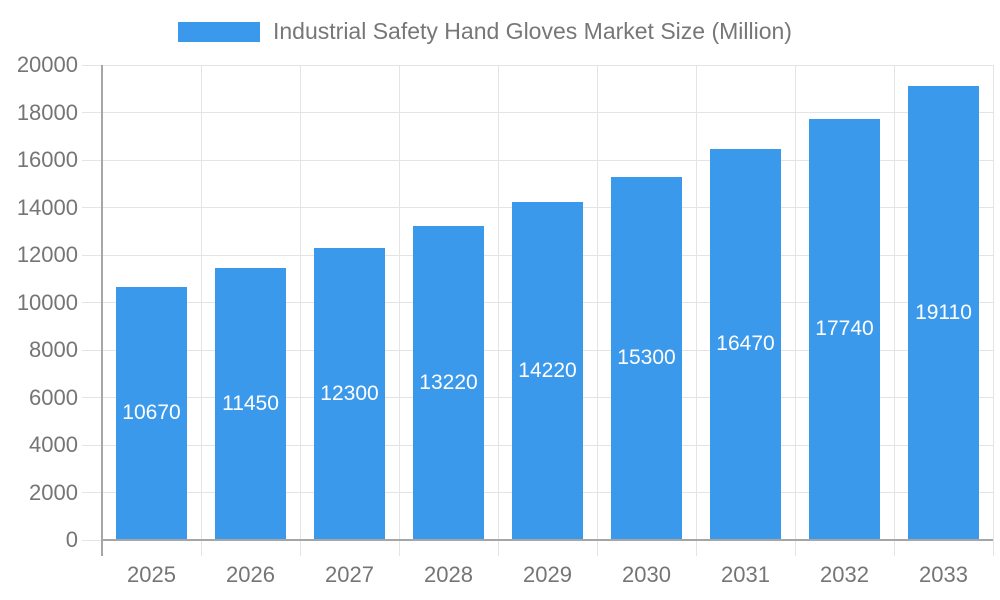 This screenshot has width=1000, height=600. Describe the element at coordinates (47, 159) in the screenshot. I see `y-tick-label: 16000` at that location.